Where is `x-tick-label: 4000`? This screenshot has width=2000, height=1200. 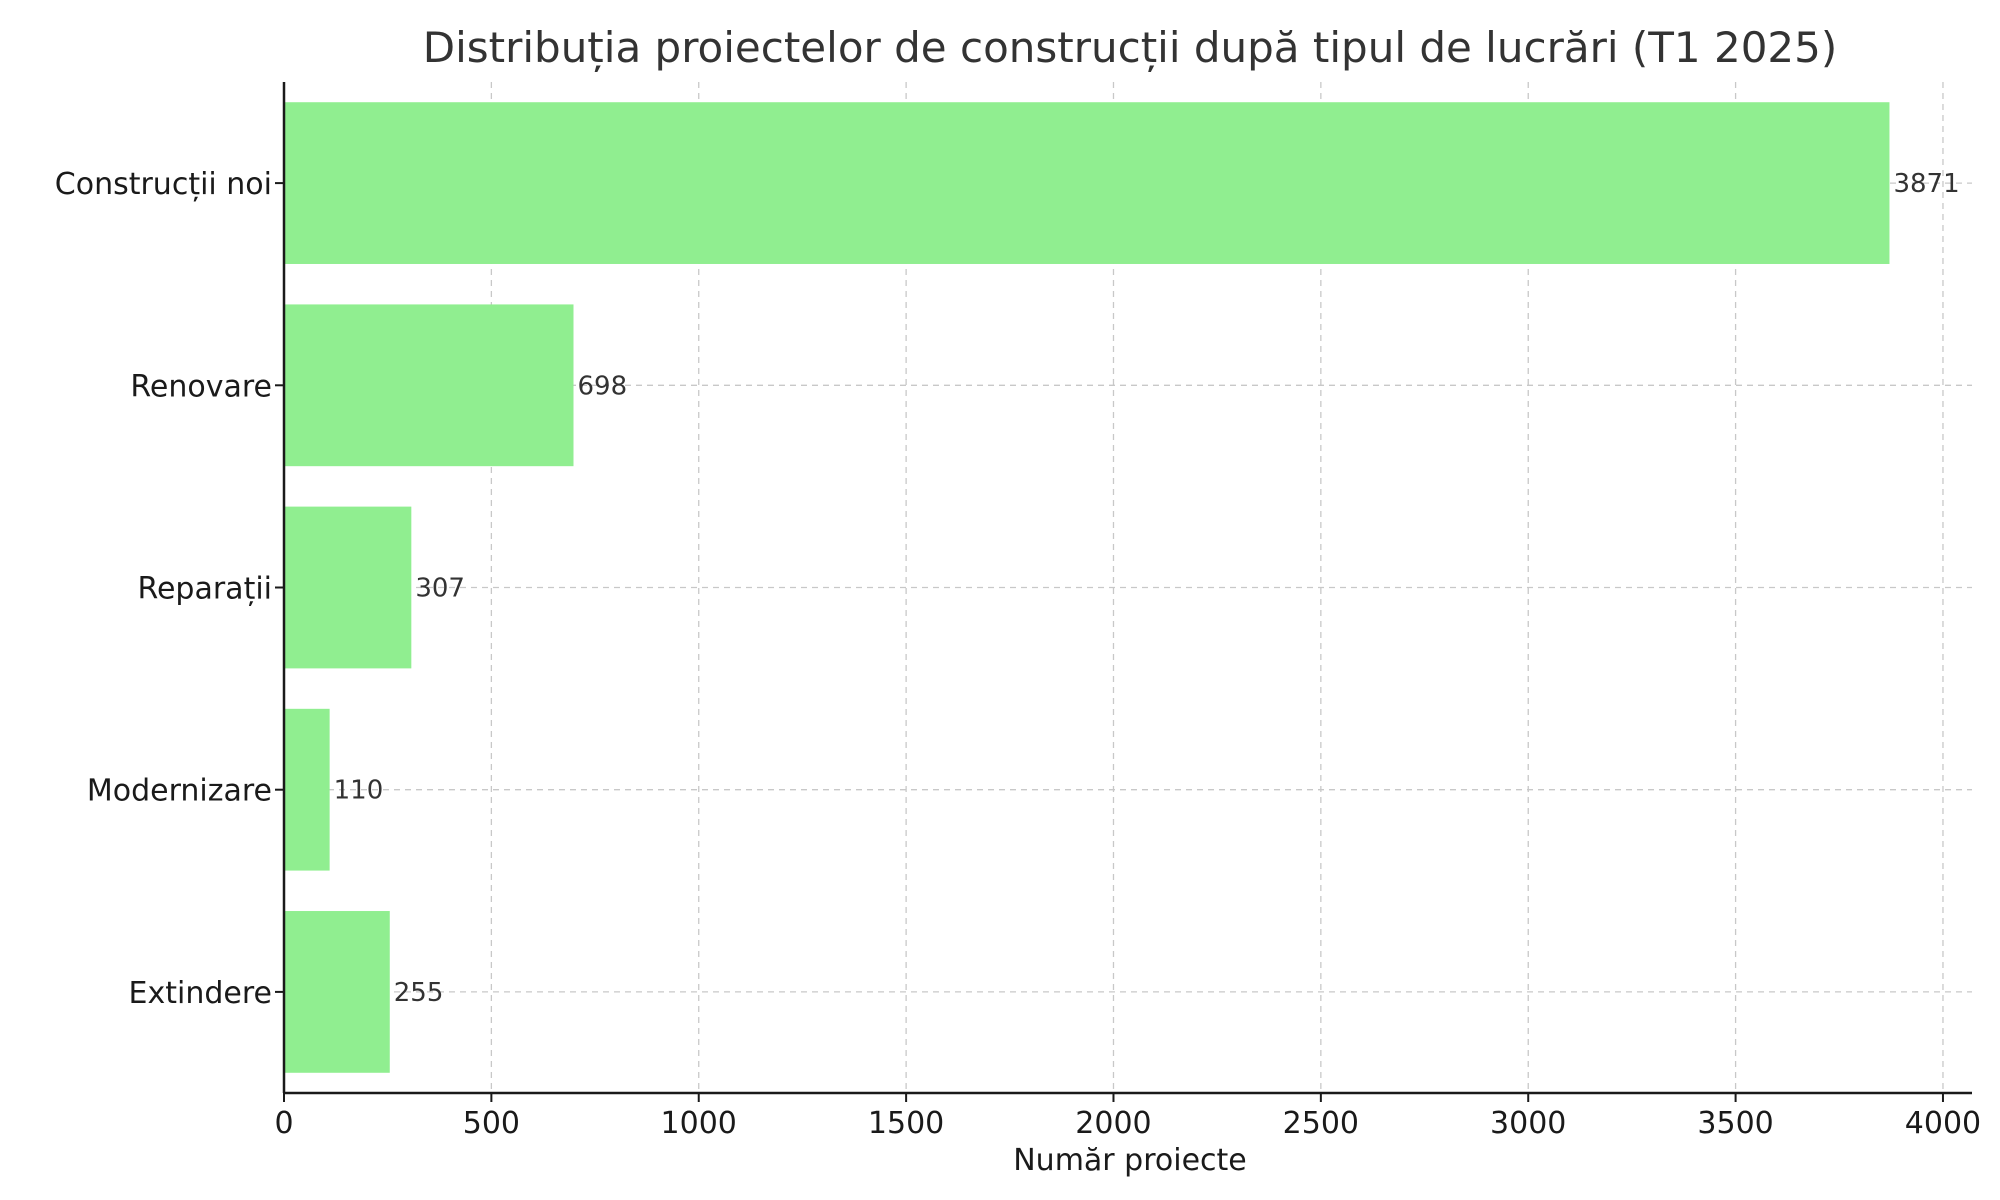 x-tick-label: 4000 is located at coordinates (1943, 1123).